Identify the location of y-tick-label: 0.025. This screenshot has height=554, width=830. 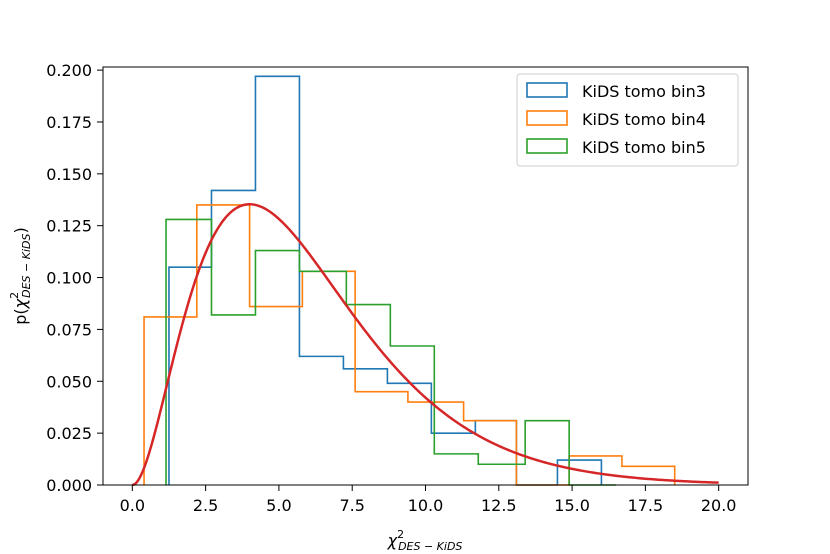
(69, 433).